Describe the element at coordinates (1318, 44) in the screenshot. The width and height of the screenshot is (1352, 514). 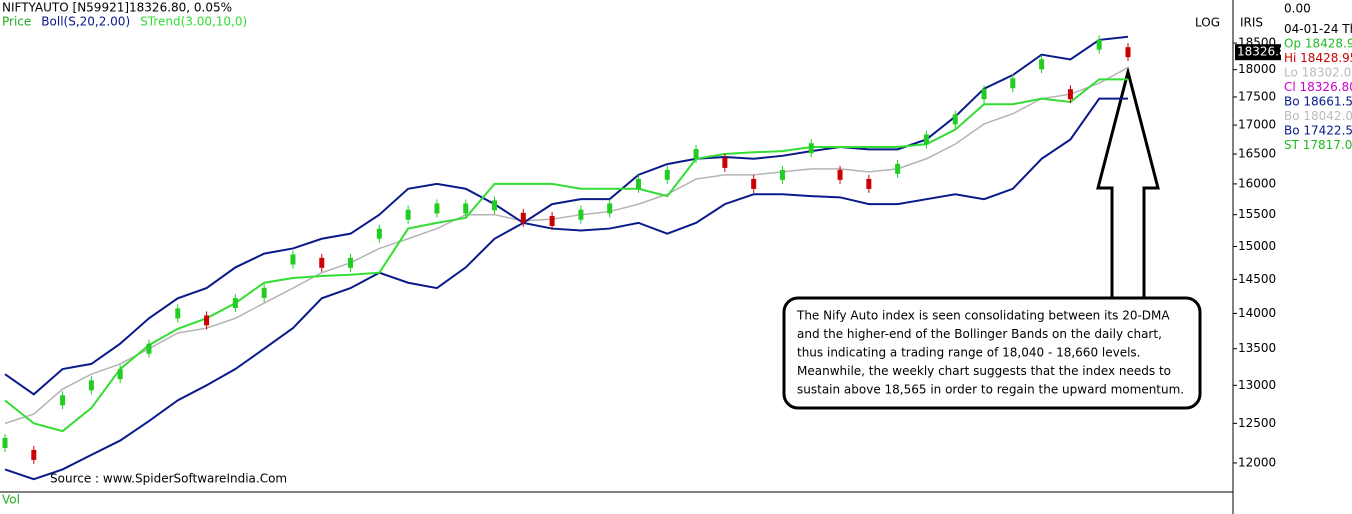
I see `info-label: Op 18428.95` at that location.